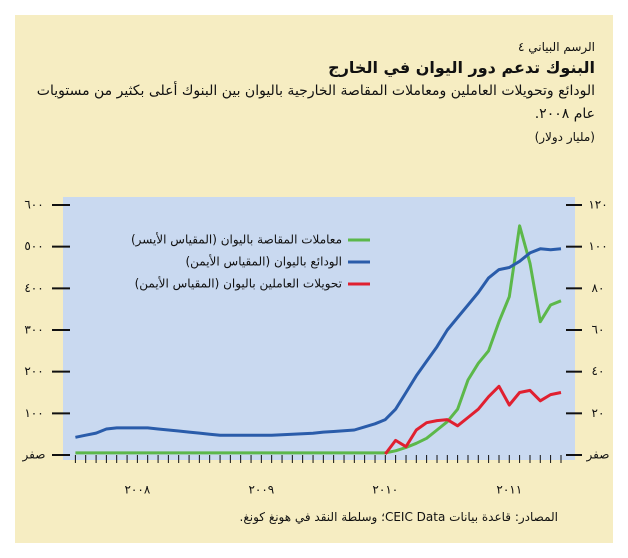 This screenshot has height=558, width=628. What do you see at coordinates (33, 413) in the screenshot?
I see `y-tick-label: ١٠٠` at bounding box center [33, 413].